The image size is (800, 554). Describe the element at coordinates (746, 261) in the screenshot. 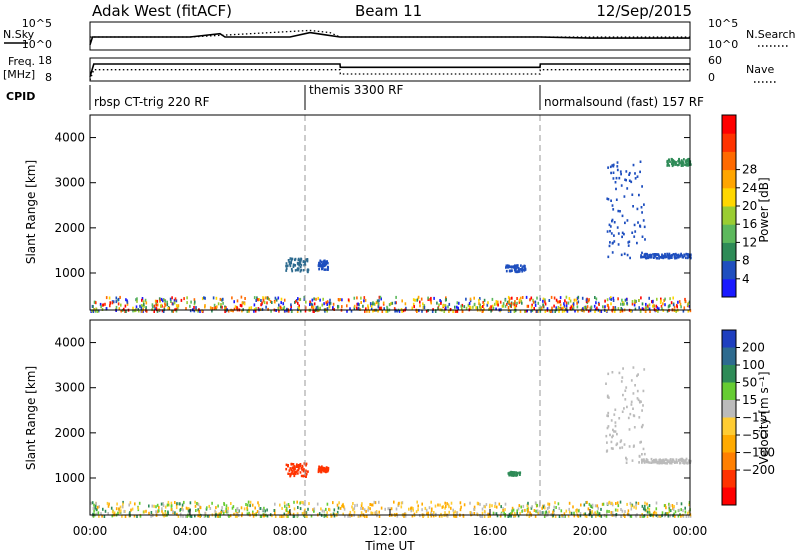

I see `power-colorbar-tick-label: 8` at that location.